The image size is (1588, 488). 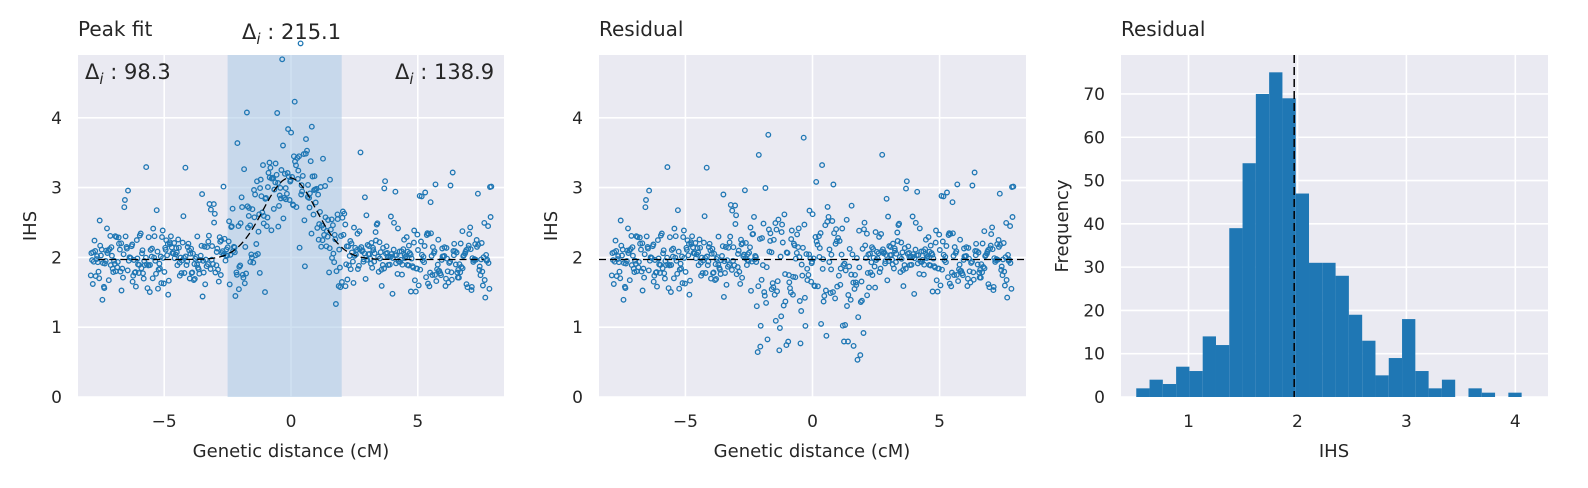 I want to click on y-tick-label: 20, so click(x=1094, y=311).